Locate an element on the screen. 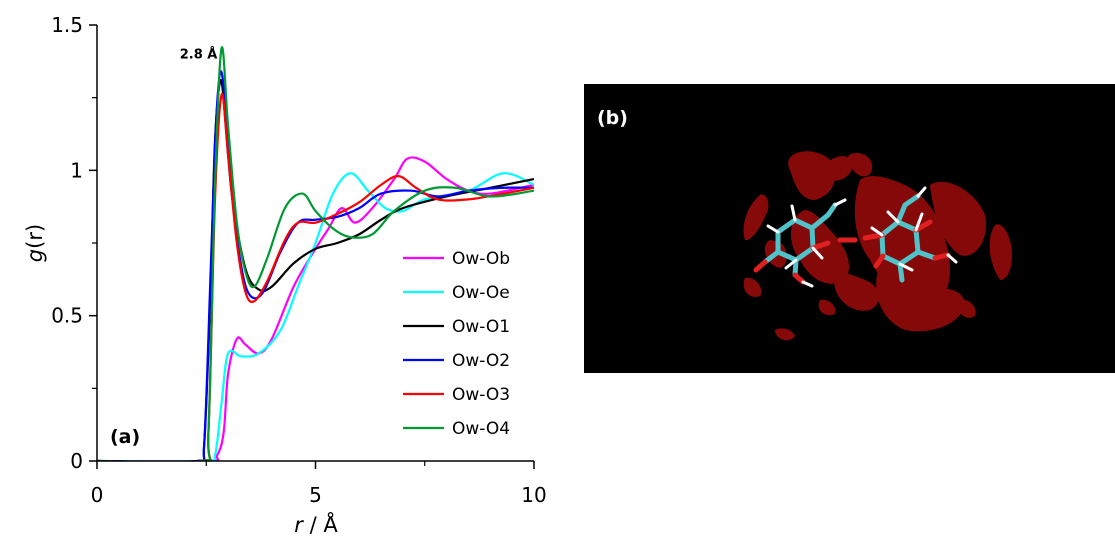 The image size is (1115, 540). molecule-model is located at coordinates (855, 237).